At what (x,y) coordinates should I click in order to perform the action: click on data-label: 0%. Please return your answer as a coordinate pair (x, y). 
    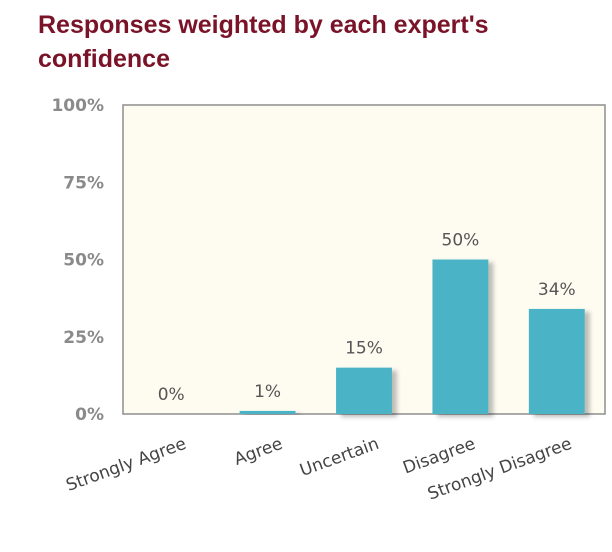
    Looking at the image, I should click on (171, 395).